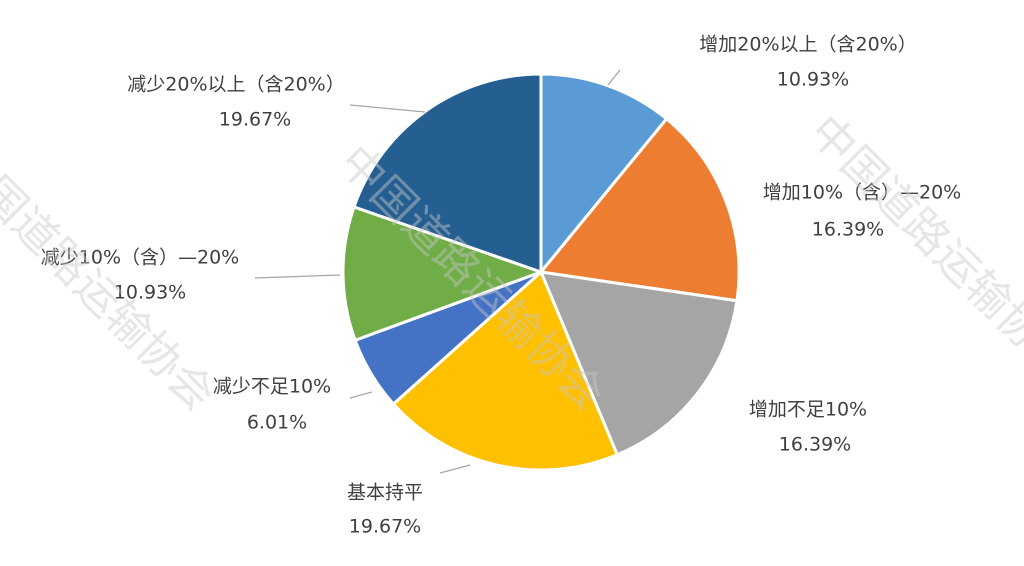 This screenshot has width=1024, height=566. What do you see at coordinates (235, 85) in the screenshot?
I see `slice-label: 减少20%以上（含20%）` at bounding box center [235, 85].